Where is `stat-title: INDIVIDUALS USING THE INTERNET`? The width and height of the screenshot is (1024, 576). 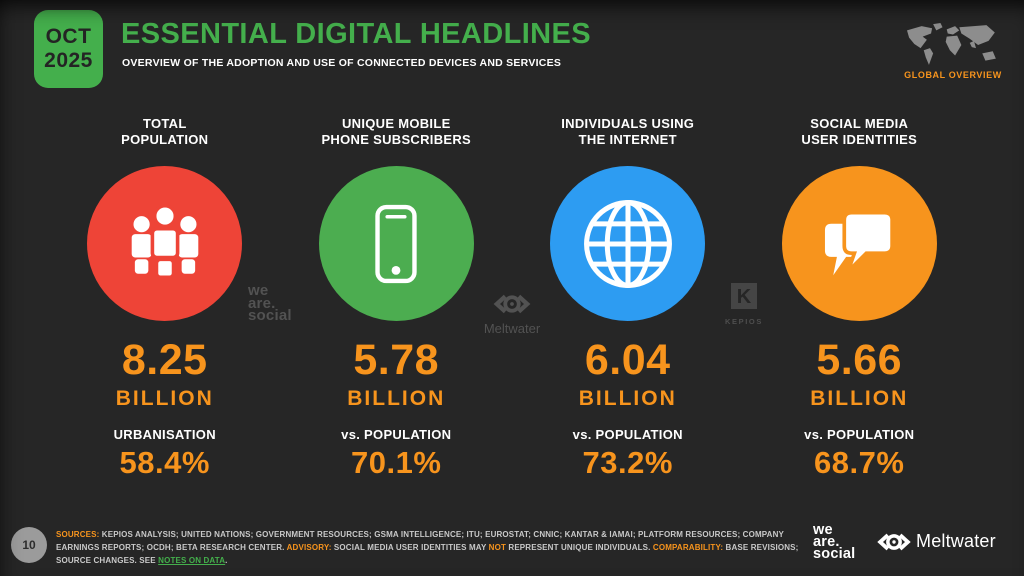 stat-title: INDIVIDUALS USING THE INTERNET is located at coordinates (628, 131).